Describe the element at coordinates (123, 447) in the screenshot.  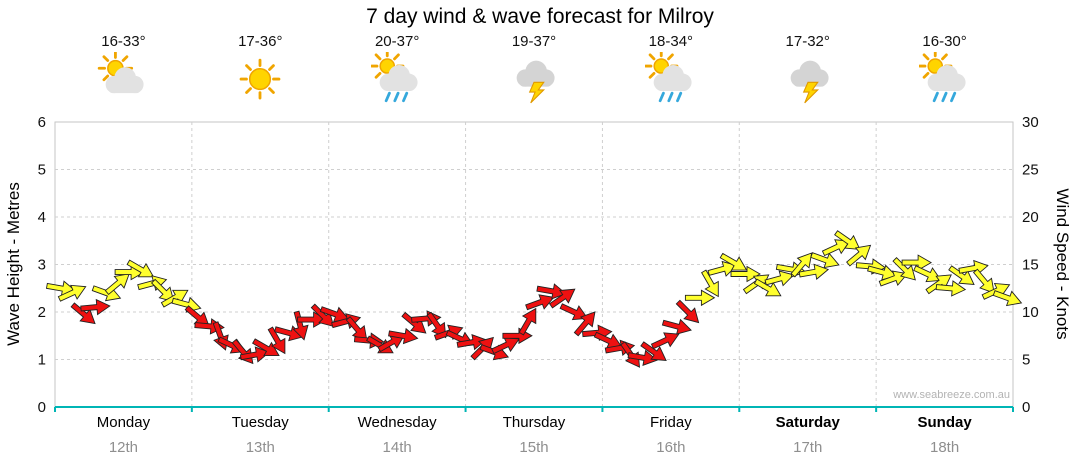
I see `day-date: 12th` at that location.